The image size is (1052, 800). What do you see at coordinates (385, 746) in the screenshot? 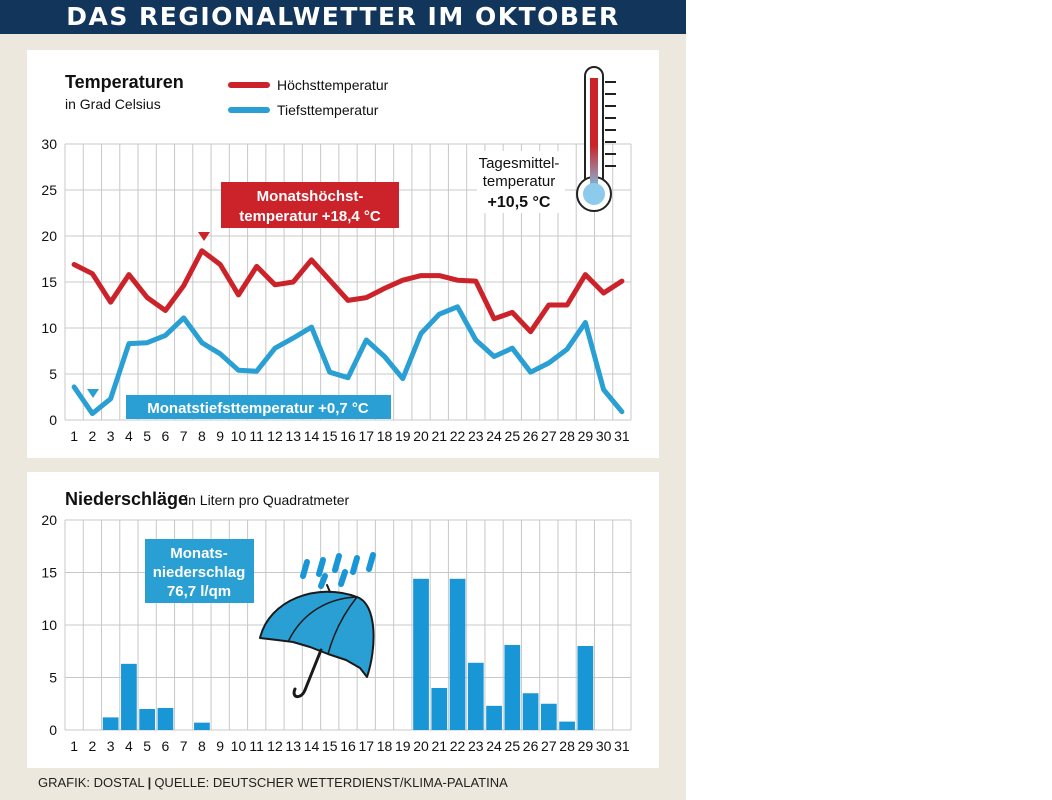
I see `x-tick-label: 18` at bounding box center [385, 746].